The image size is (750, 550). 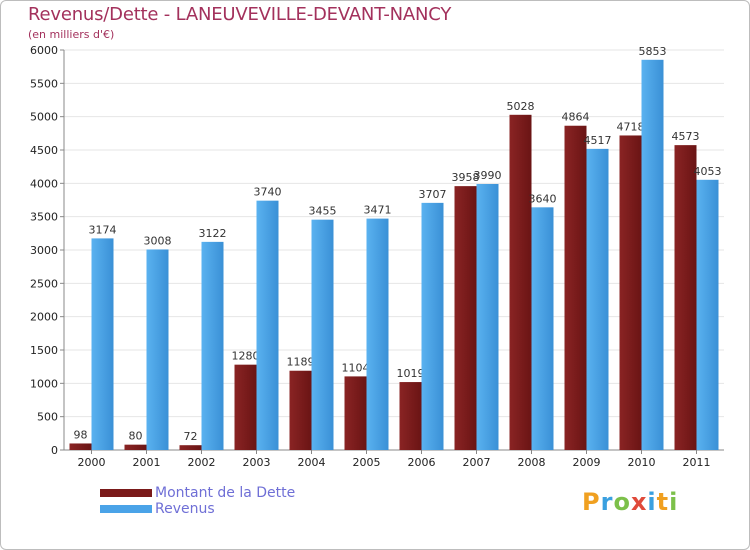 What do you see at coordinates (81, 434) in the screenshot?
I see `data-label-dette: 98` at bounding box center [81, 434].